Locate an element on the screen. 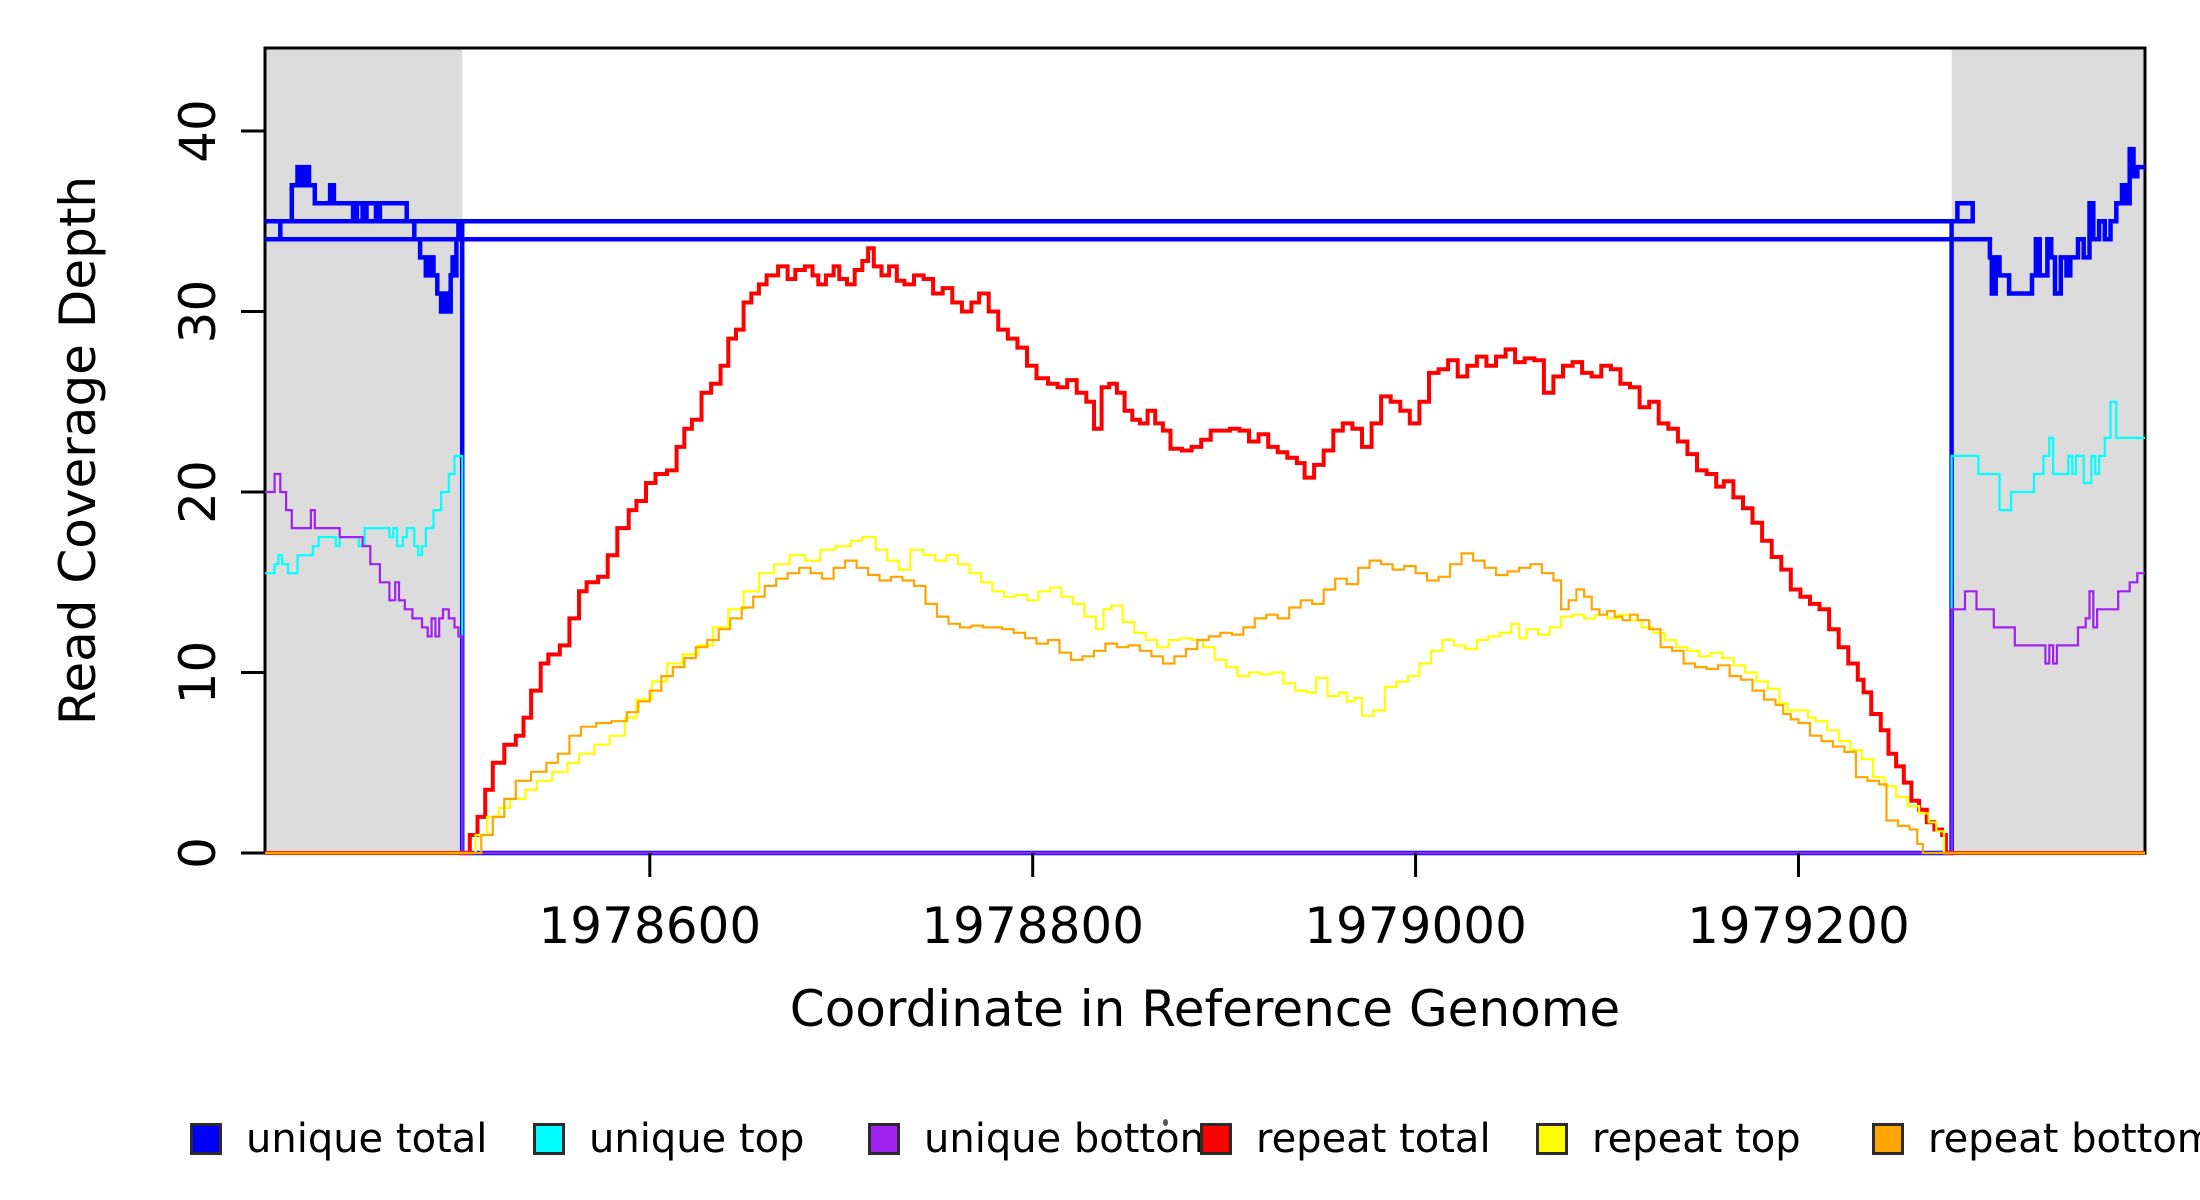  y-tick-label: 30 is located at coordinates (198, 312).